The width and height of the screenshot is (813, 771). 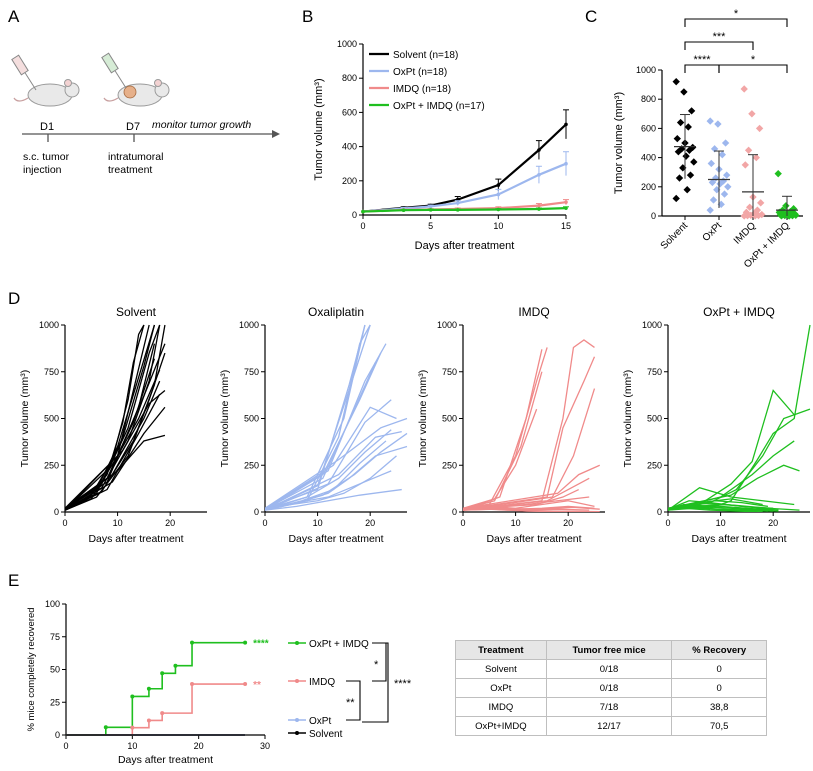 What do you see at coordinates (307, 16) in the screenshot?
I see `panel-label-b: B` at bounding box center [307, 16].